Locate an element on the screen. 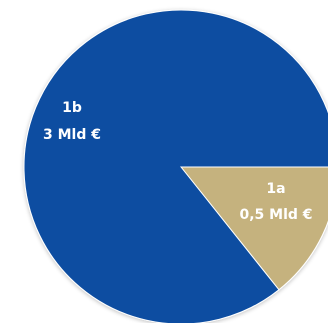 The width and height of the screenshot is (328, 323). slice-value-1b: 3 Mld € is located at coordinates (72, 135).